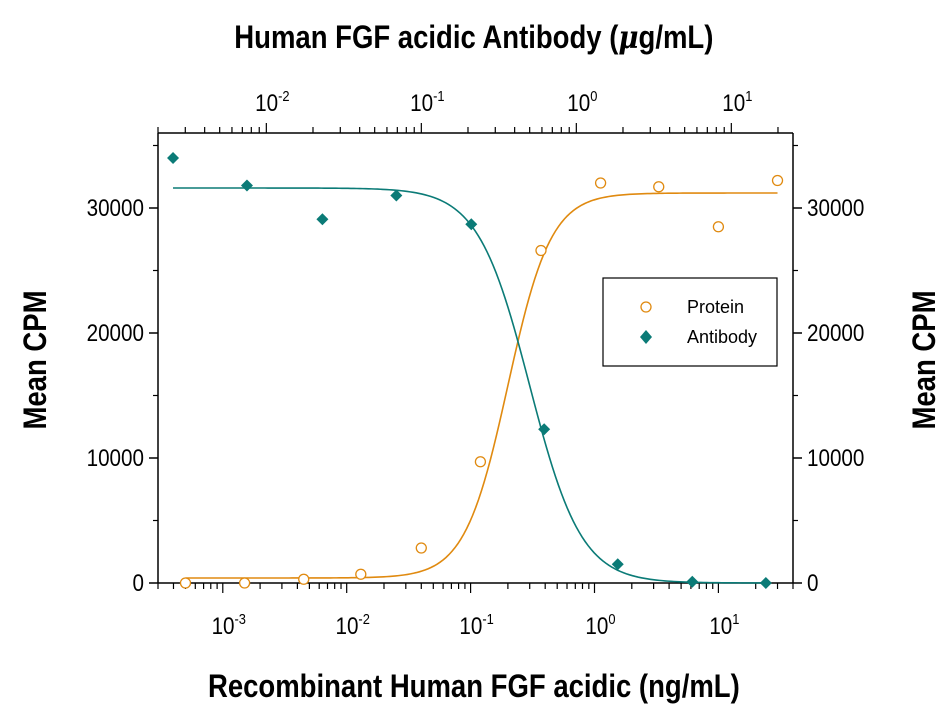  I want to click on y-tick-label-right: 0, so click(812, 583).